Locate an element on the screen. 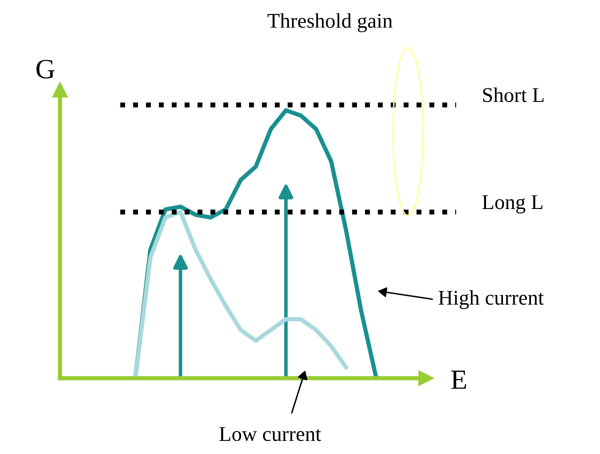 The height and width of the screenshot is (454, 600). ref-line-label: Short L is located at coordinates (513, 94).